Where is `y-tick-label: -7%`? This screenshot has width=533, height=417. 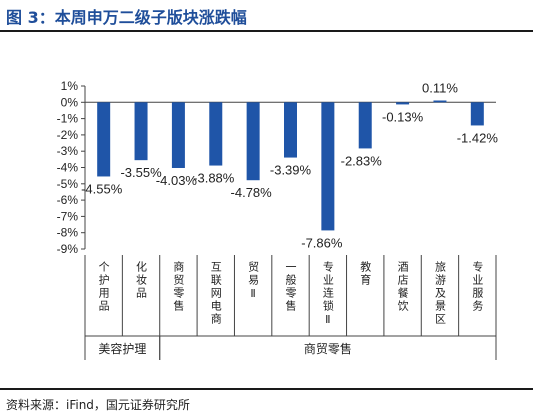
y-tick-label: -7% is located at coordinates (68, 216).